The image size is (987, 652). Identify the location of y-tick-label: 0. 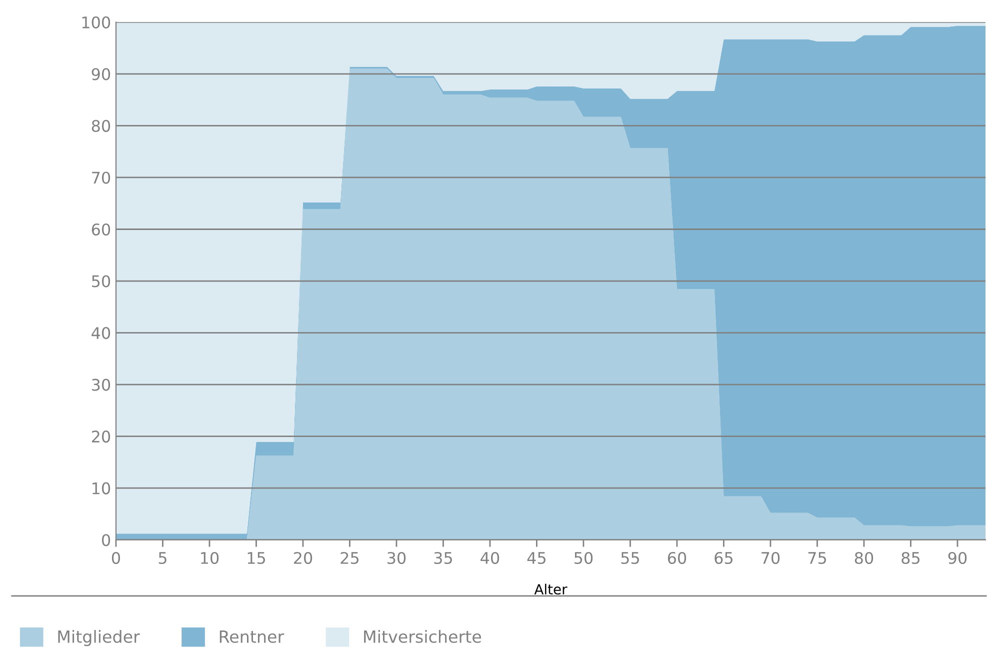
(106, 540).